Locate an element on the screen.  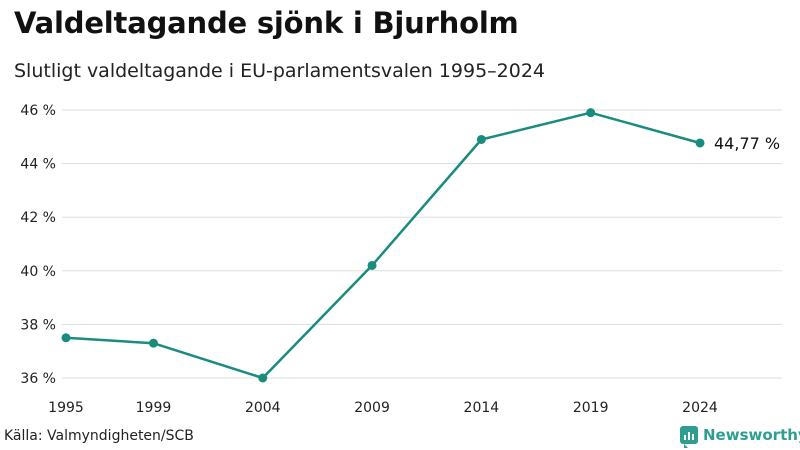
x-tick-label: 2014 is located at coordinates (482, 408).